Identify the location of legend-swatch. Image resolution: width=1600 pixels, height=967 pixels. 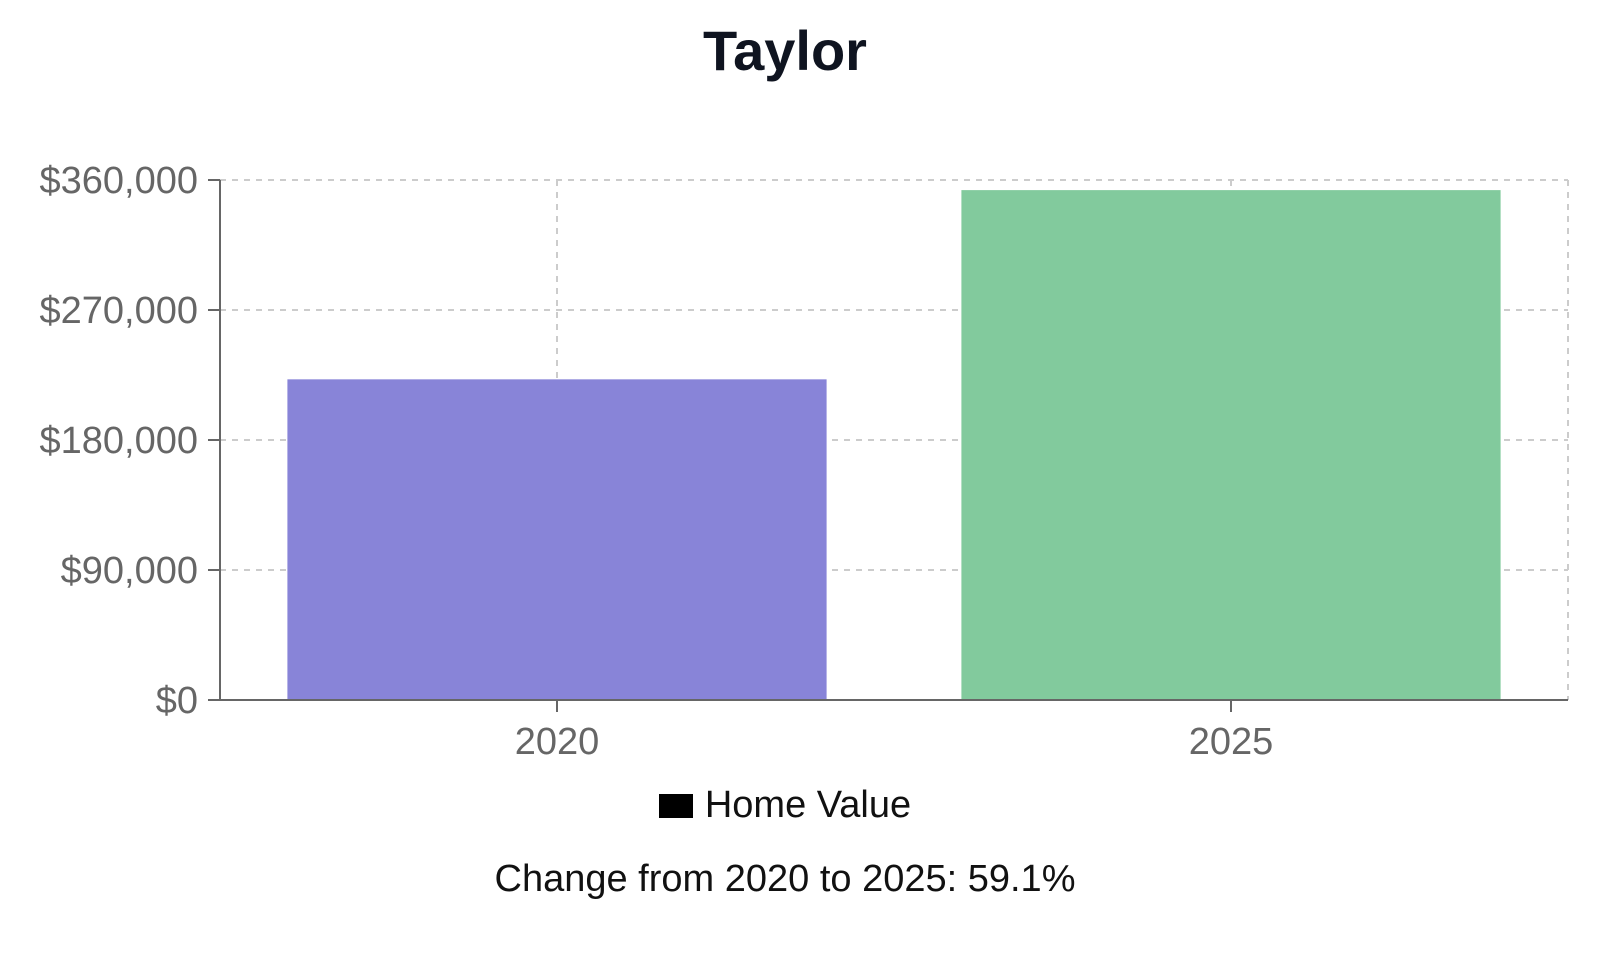
(675, 805).